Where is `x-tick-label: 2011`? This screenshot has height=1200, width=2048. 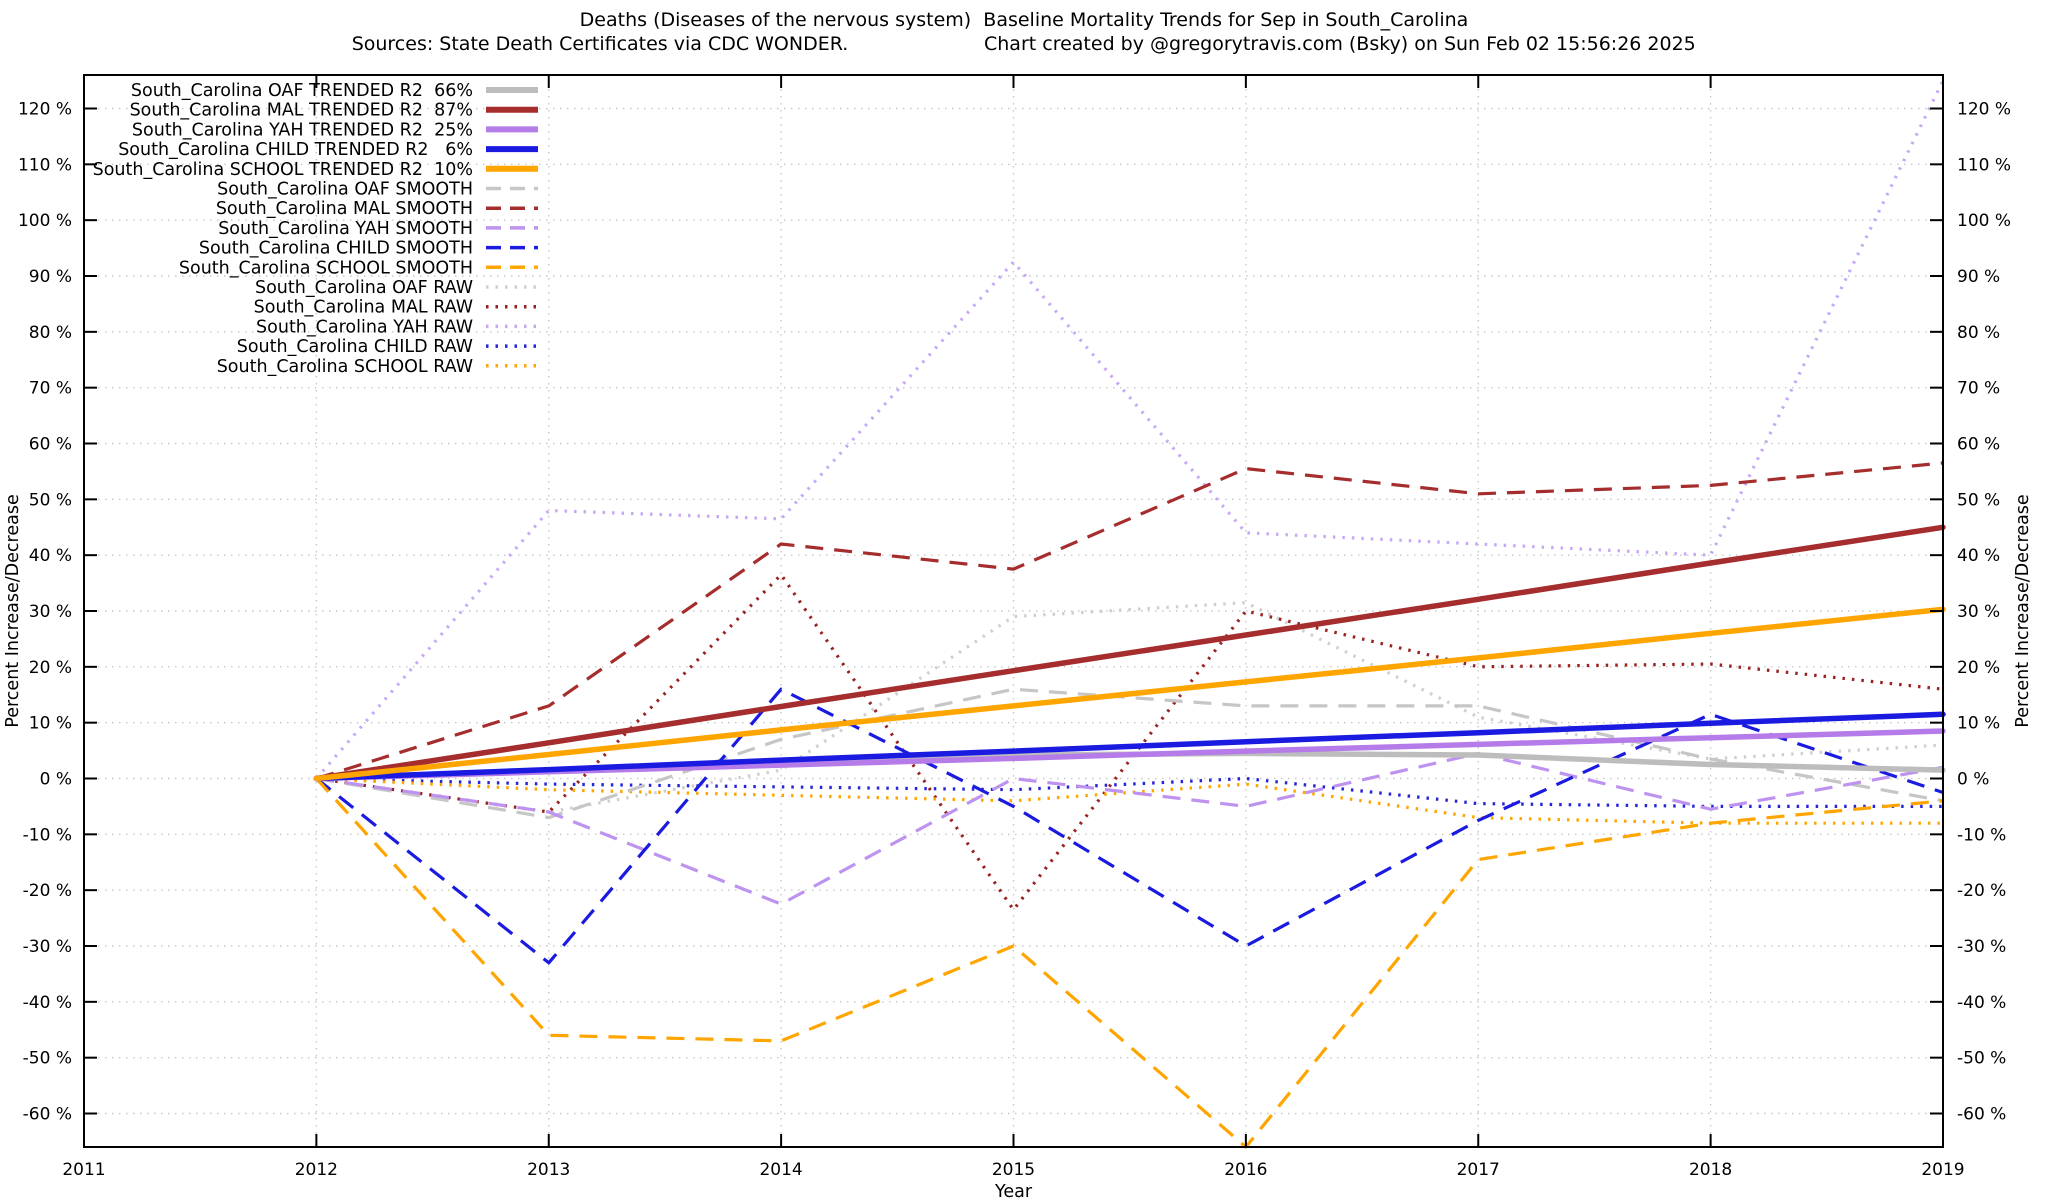
x-tick-label: 2011 is located at coordinates (83, 1170).